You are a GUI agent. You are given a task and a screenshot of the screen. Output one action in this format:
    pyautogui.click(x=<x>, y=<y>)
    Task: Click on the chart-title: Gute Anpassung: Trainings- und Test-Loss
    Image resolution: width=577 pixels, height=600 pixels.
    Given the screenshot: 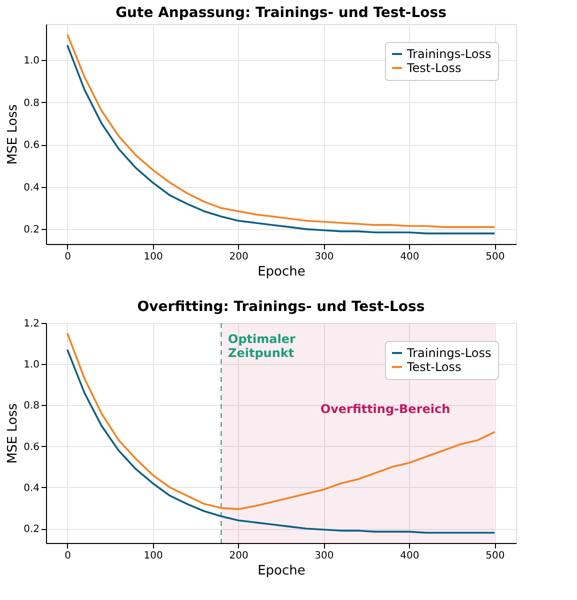 What is the action you would take?
    pyautogui.click(x=281, y=13)
    